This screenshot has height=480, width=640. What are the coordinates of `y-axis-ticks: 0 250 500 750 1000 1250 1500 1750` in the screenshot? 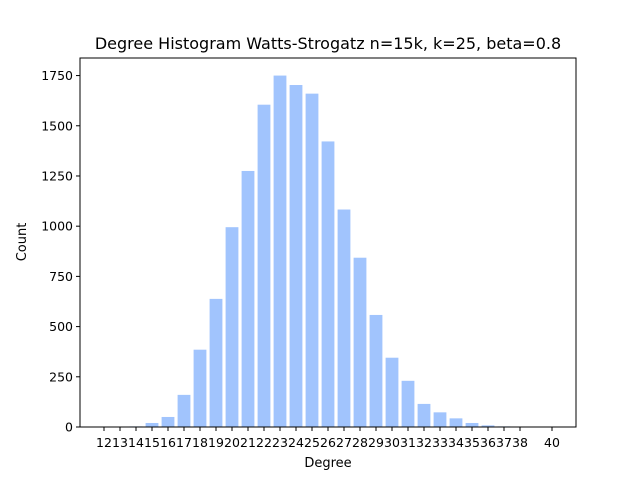 It's located at (60, 251).